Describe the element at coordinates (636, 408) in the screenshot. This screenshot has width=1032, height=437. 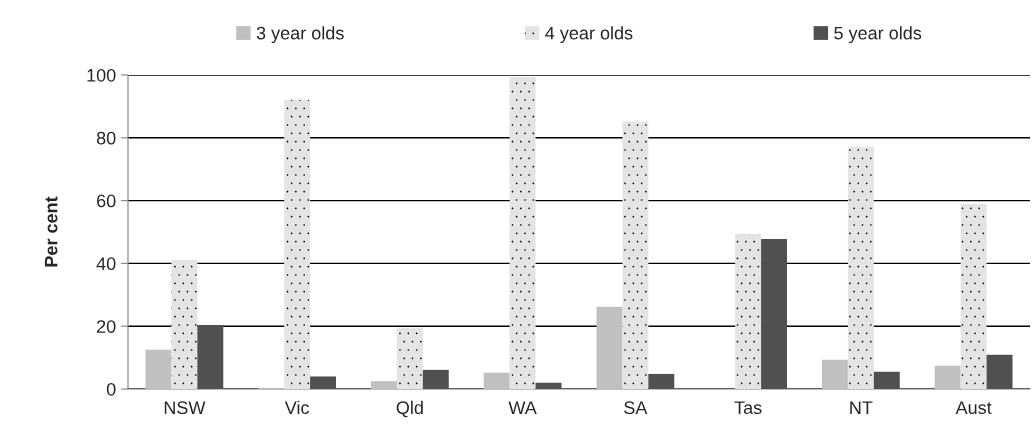
I see `x-tick-label: SA` at that location.